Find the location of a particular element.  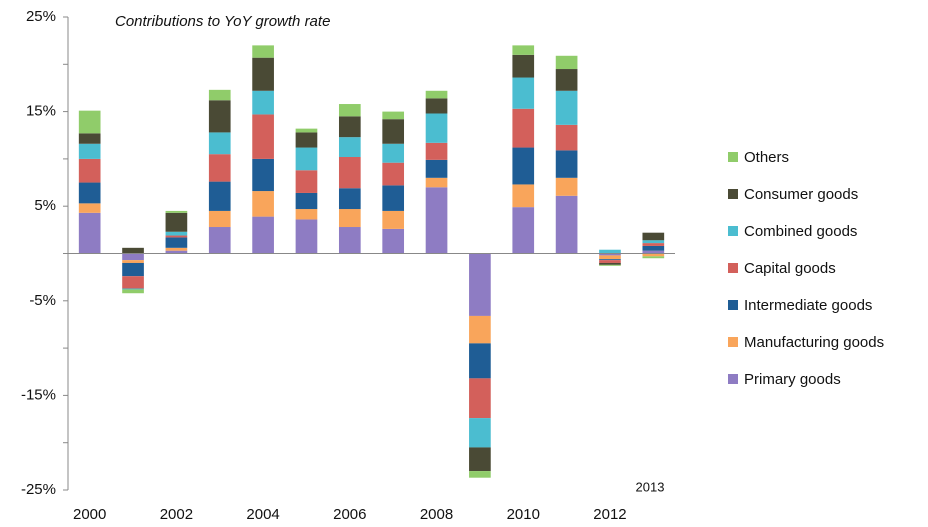

x-tick-label: 2012 is located at coordinates (609, 514).